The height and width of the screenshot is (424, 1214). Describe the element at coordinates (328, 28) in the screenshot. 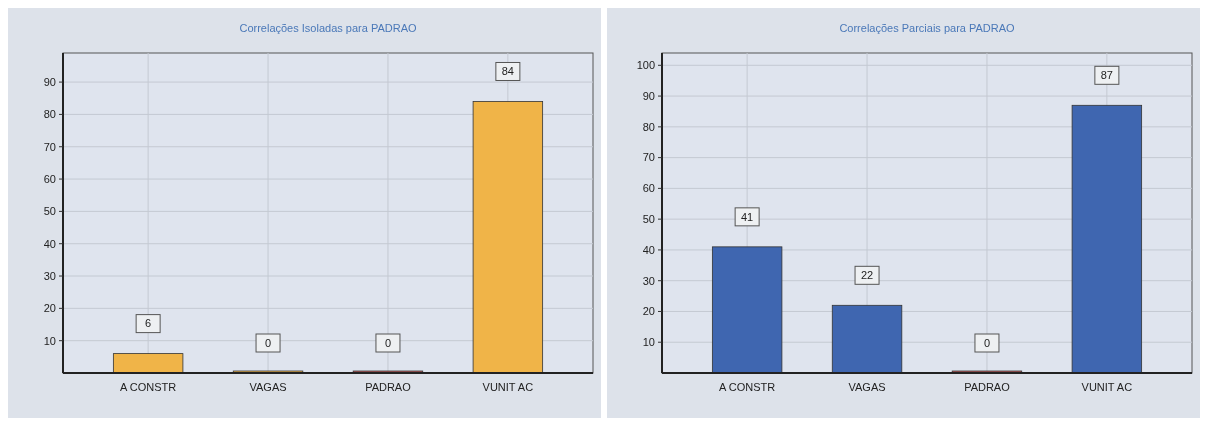

I see `chart-title: Correlações Isoladas para PADRAO` at that location.